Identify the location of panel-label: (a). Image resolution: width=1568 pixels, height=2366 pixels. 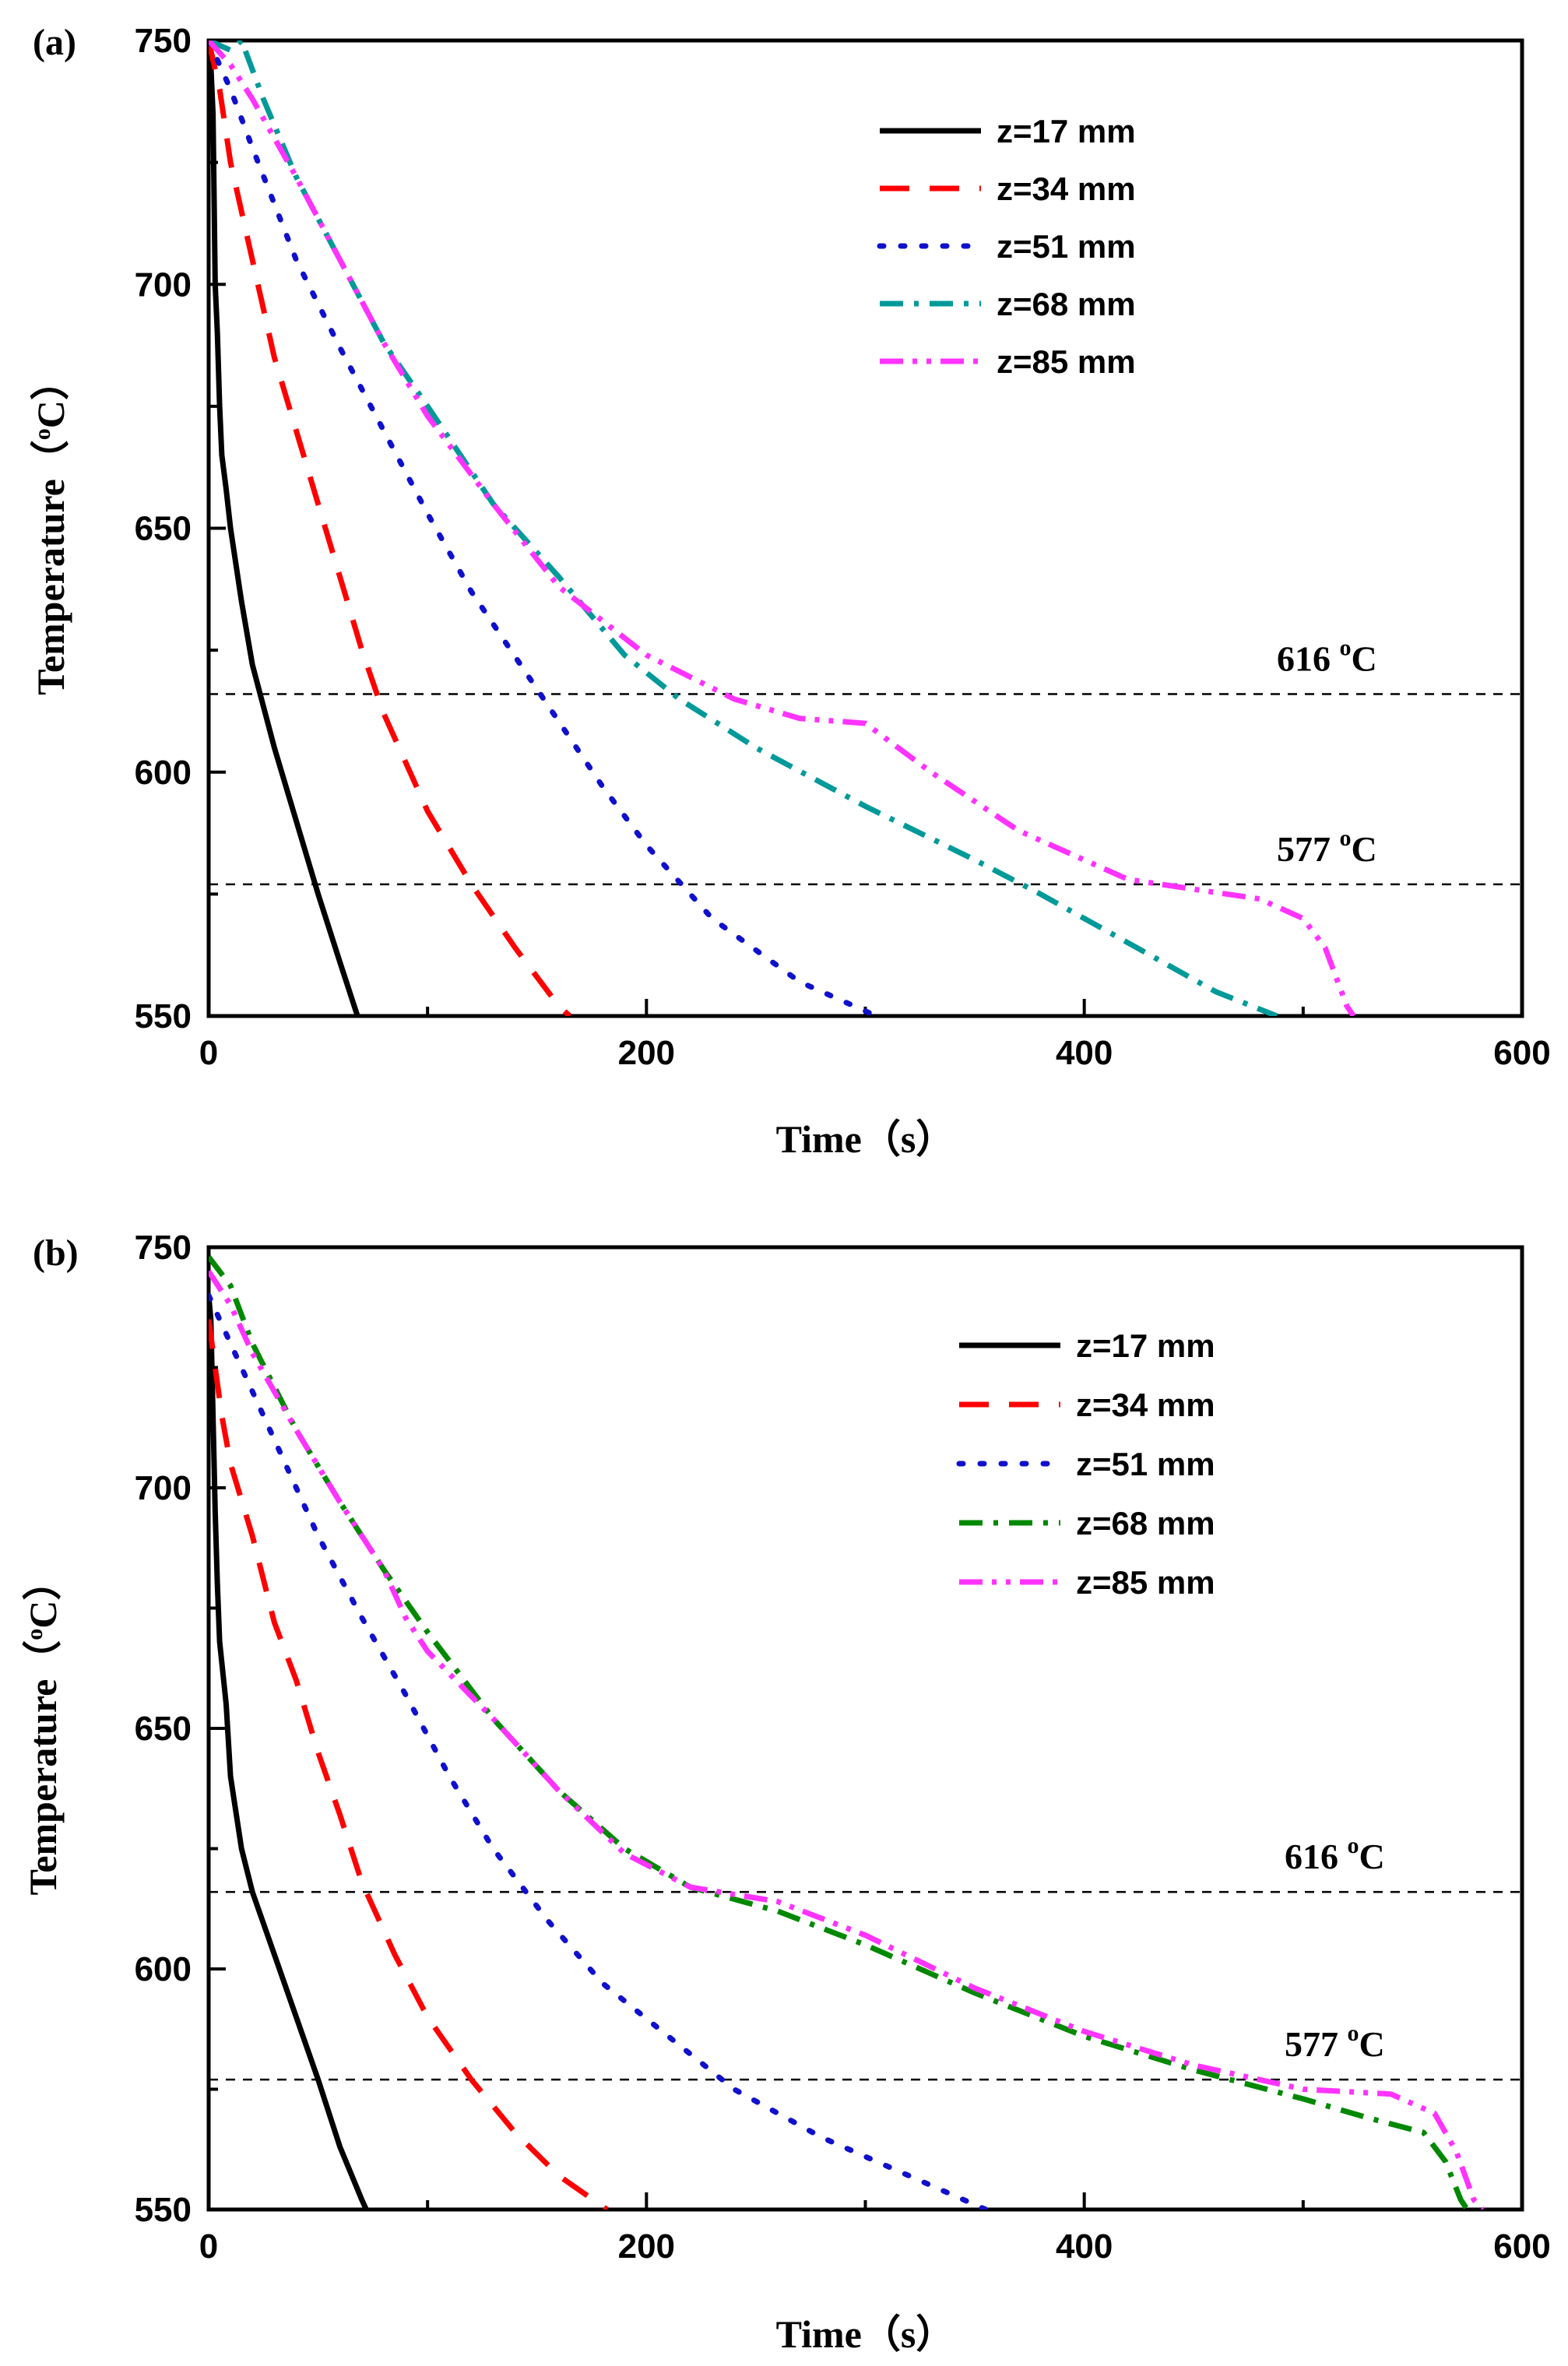
(54, 42).